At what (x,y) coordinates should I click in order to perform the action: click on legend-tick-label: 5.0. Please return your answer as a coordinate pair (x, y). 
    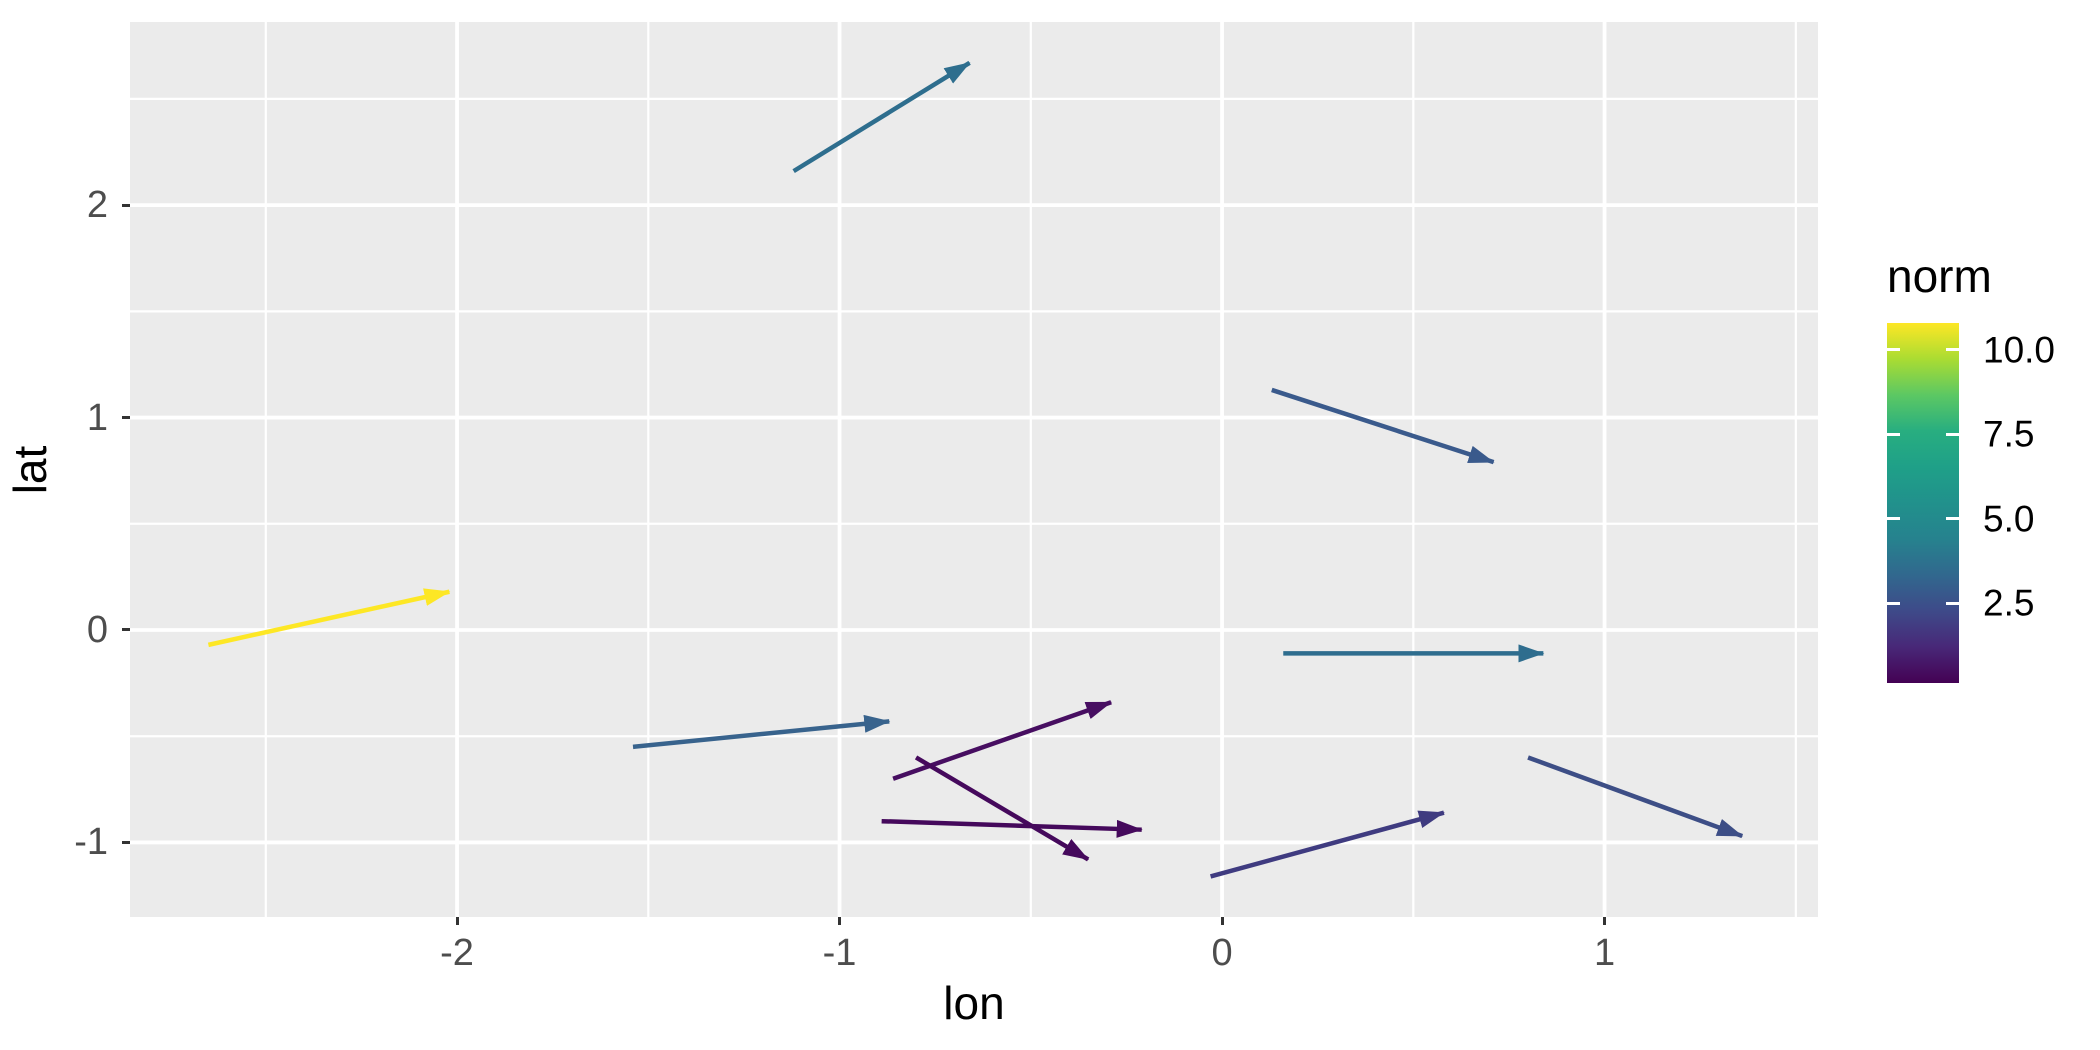
    Looking at the image, I should click on (2009, 519).